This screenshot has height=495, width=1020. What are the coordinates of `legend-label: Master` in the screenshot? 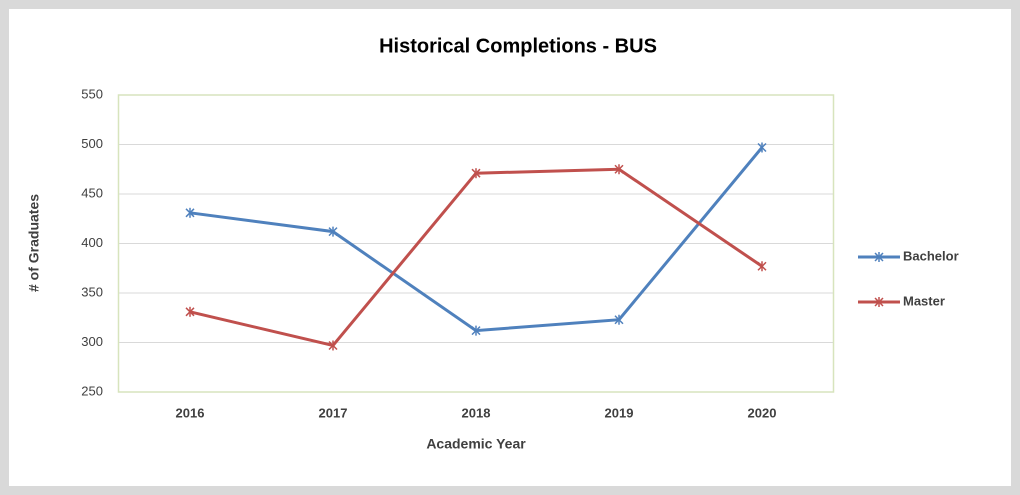 It's located at (924, 300).